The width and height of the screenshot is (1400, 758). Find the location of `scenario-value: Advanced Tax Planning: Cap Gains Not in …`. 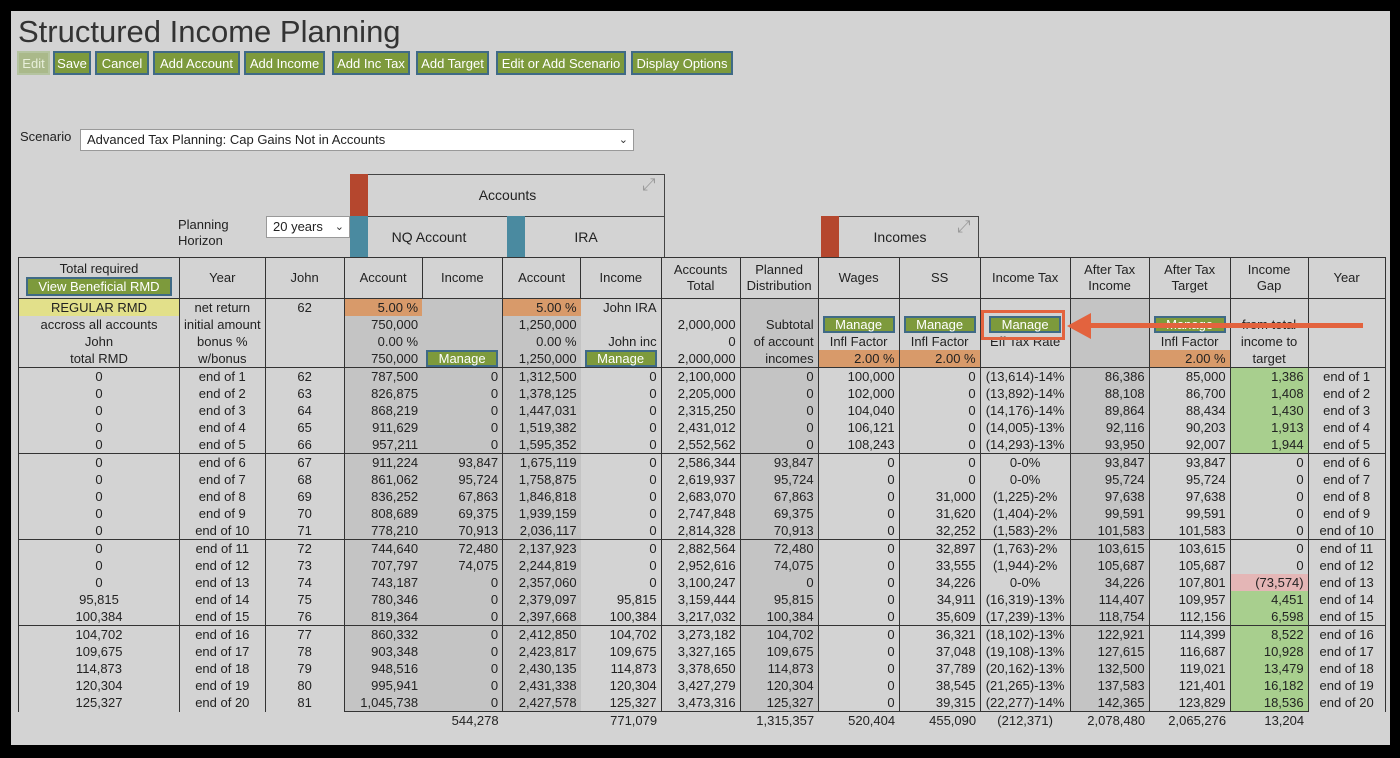

scenario-value: Advanced Tax Planning: Cap Gains Not in … is located at coordinates (236, 139).